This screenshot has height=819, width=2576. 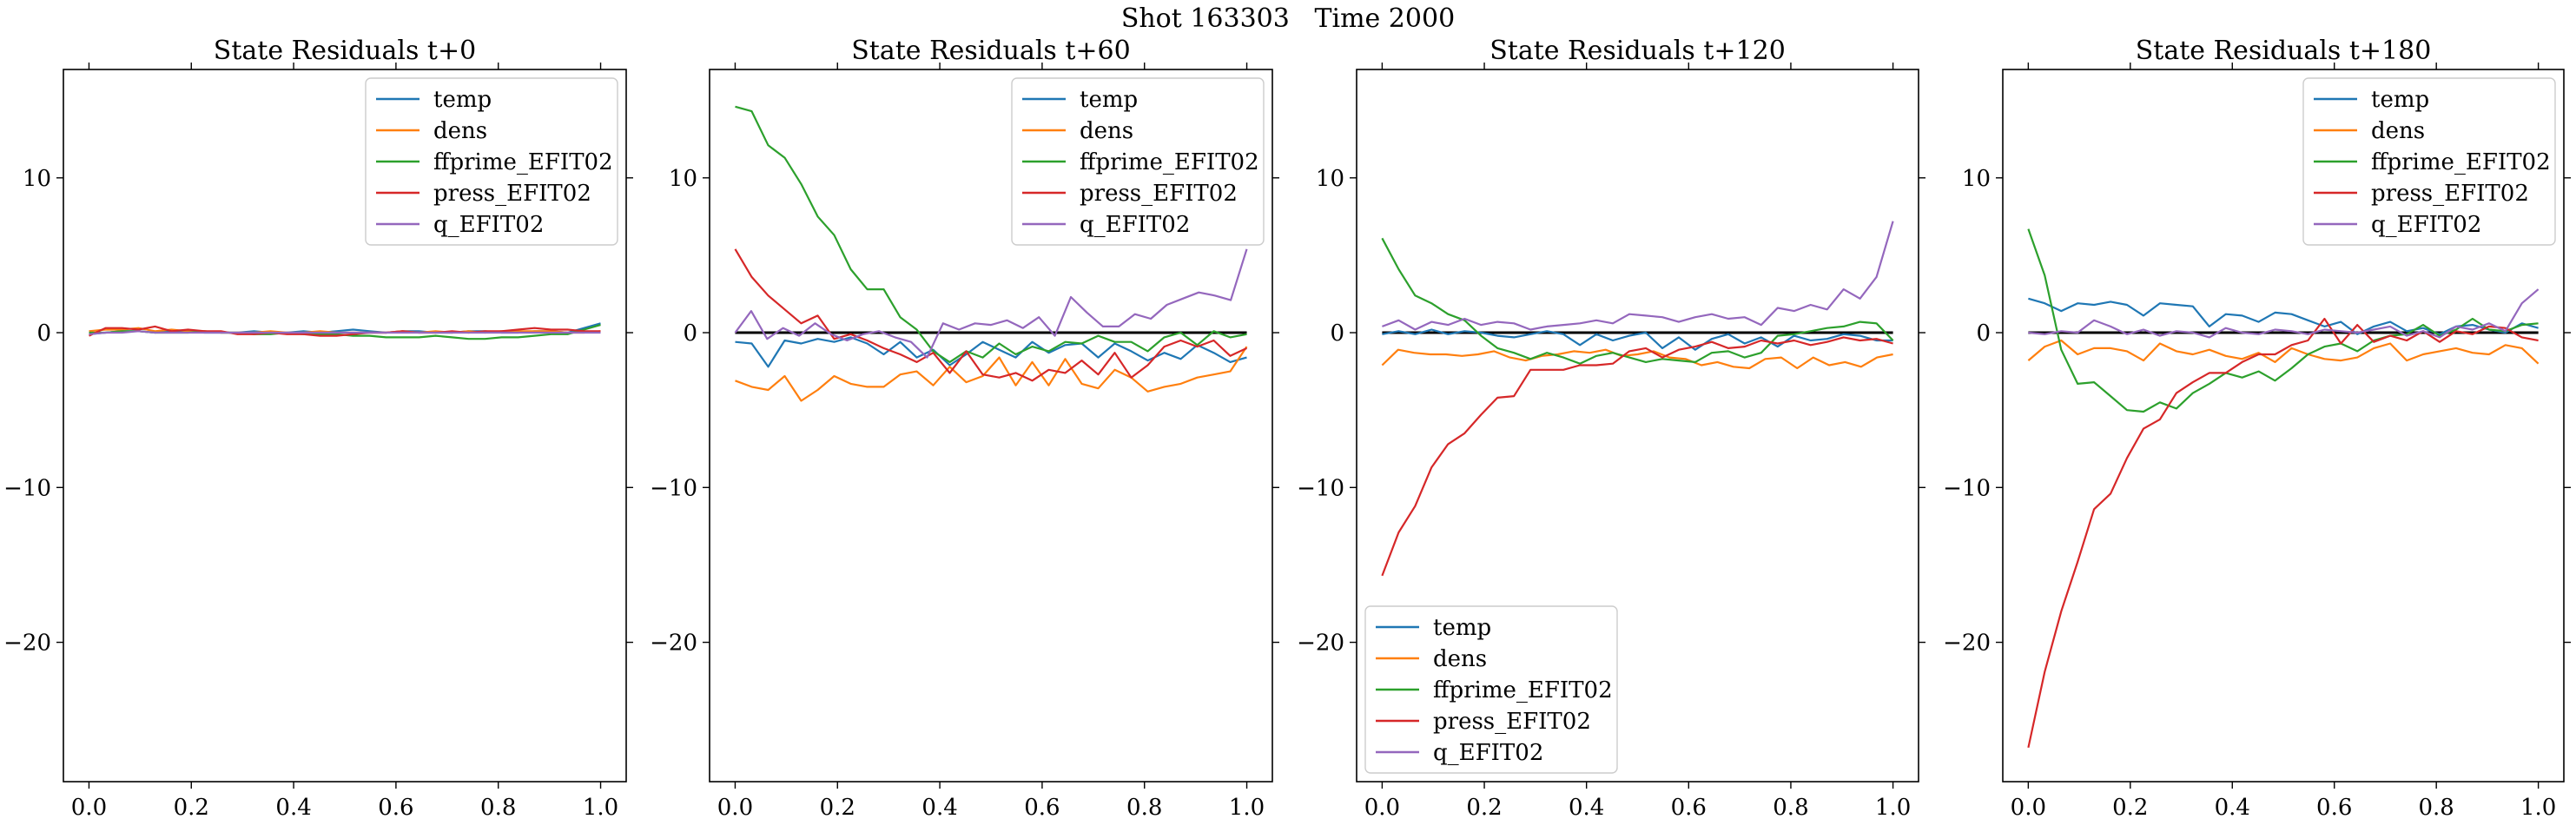 I want to click on subplot-title: State Residuals t+60, so click(x=990, y=51).